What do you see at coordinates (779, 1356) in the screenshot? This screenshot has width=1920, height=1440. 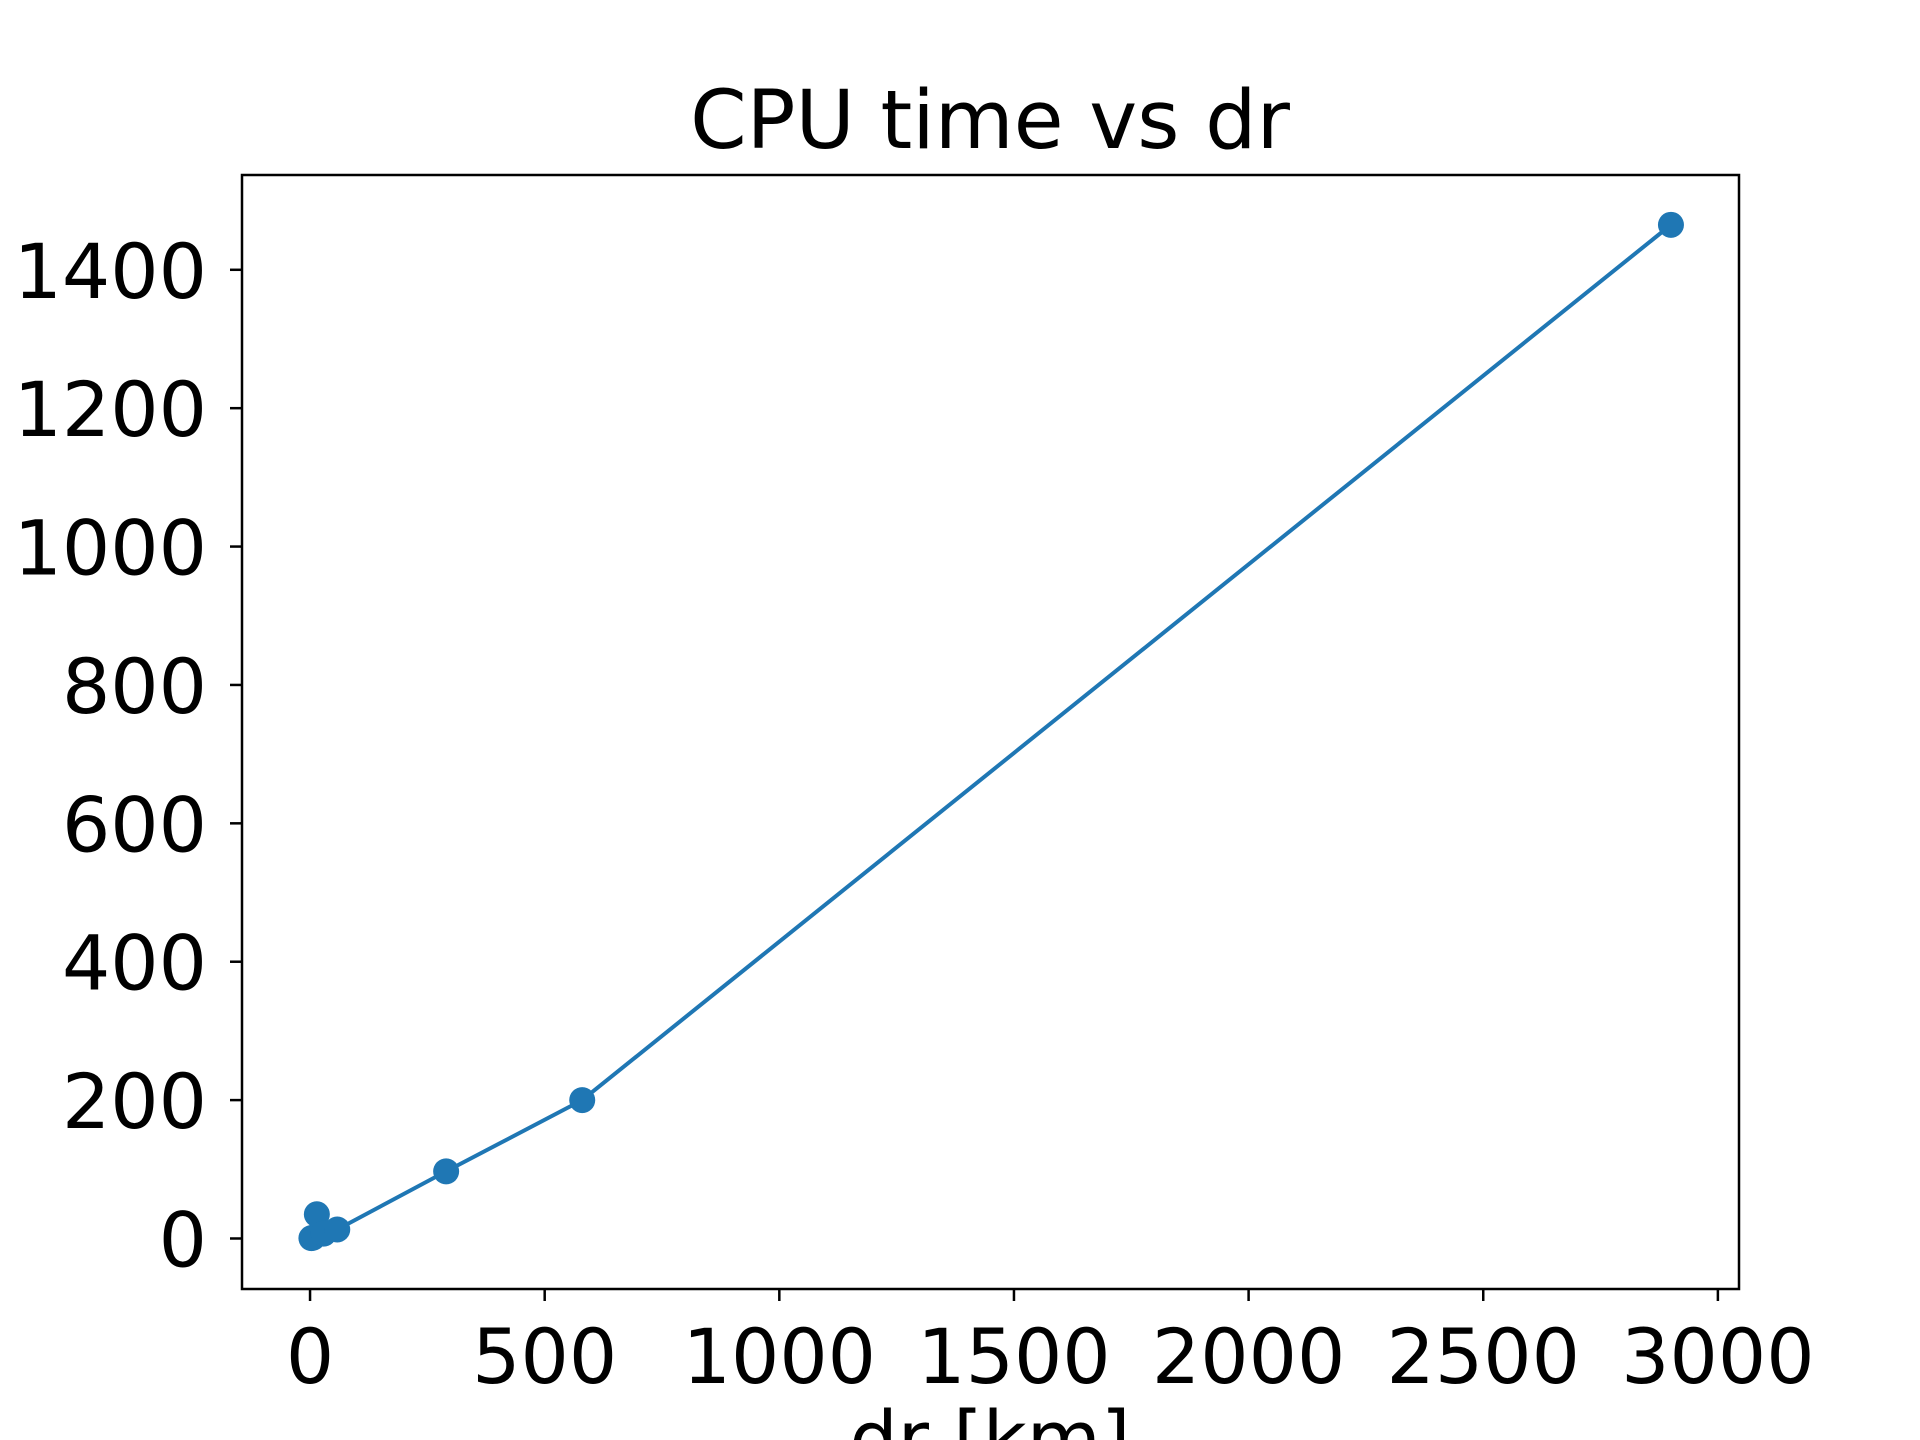 I see `x-tick-label: 1000` at bounding box center [779, 1356].